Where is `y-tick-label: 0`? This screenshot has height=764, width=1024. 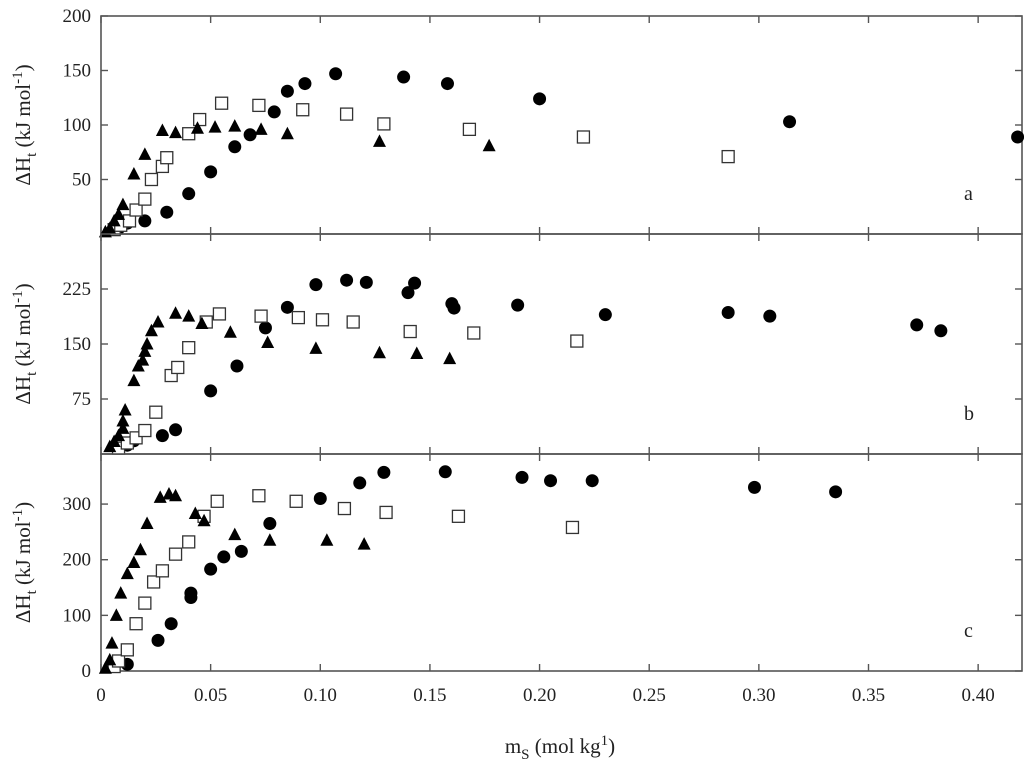
y-tick-label: 0 is located at coordinates (87, 671).